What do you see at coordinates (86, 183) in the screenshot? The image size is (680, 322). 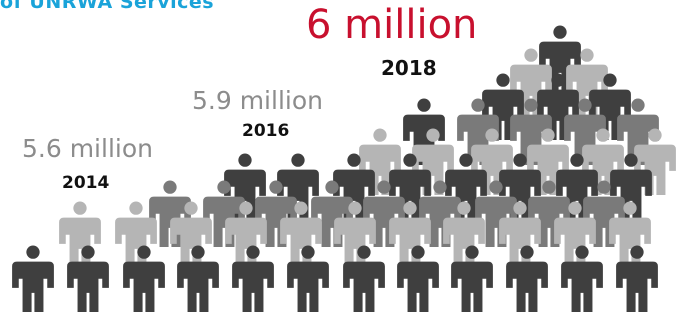 I see `year-label-2014: 2014` at bounding box center [86, 183].